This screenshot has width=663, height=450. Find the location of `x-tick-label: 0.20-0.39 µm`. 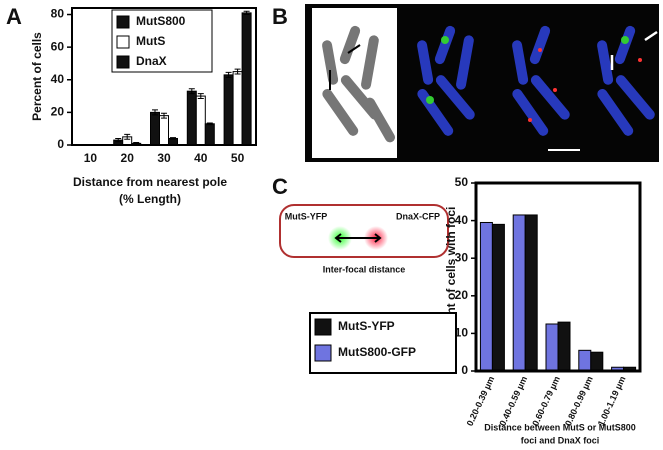

x-tick-label: 0.20-0.39 µm is located at coordinates (481, 401).